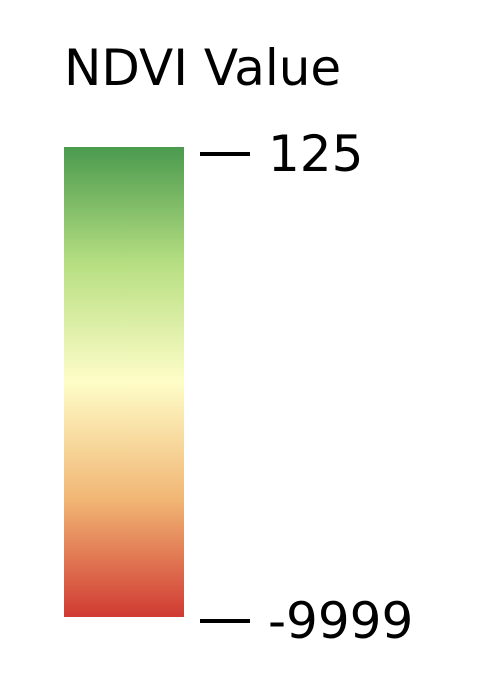 The width and height of the screenshot is (490, 685). Describe the element at coordinates (341, 621) in the screenshot. I see `min-value-label: -9999` at that location.